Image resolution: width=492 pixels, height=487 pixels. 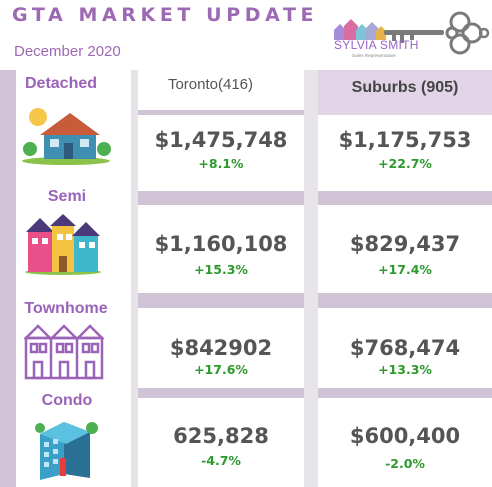 What do you see at coordinates (67, 400) in the screenshot?
I see `category-label-condo: Condo` at bounding box center [67, 400].